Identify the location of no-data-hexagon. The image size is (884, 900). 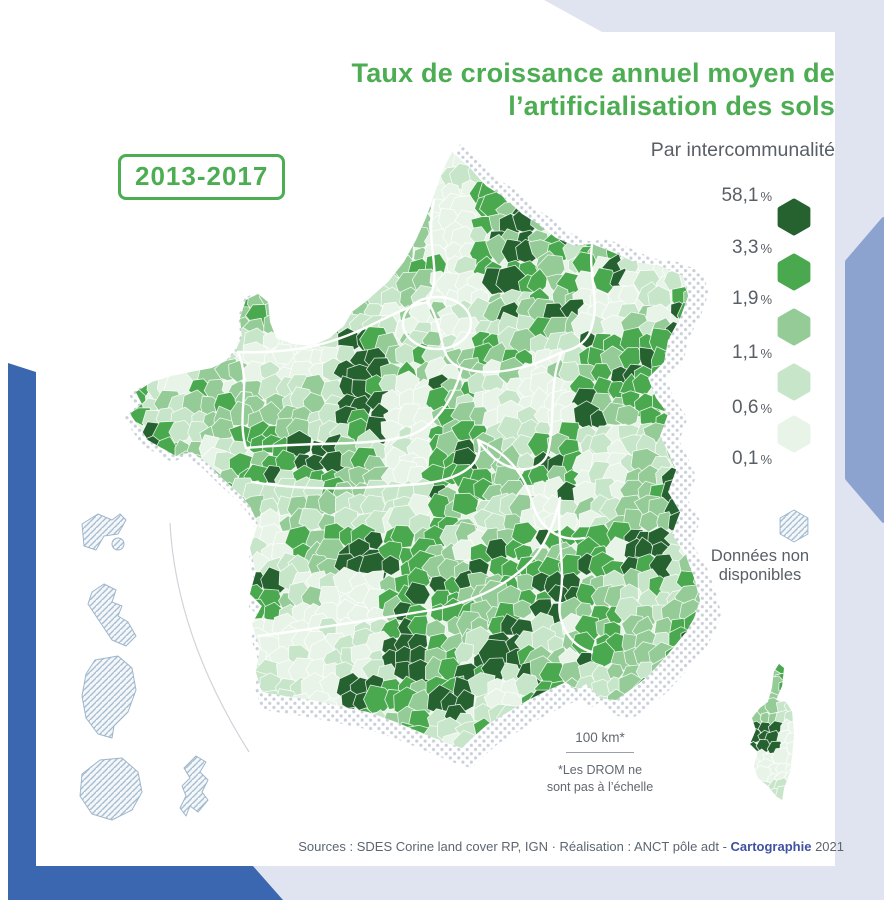
(794, 526).